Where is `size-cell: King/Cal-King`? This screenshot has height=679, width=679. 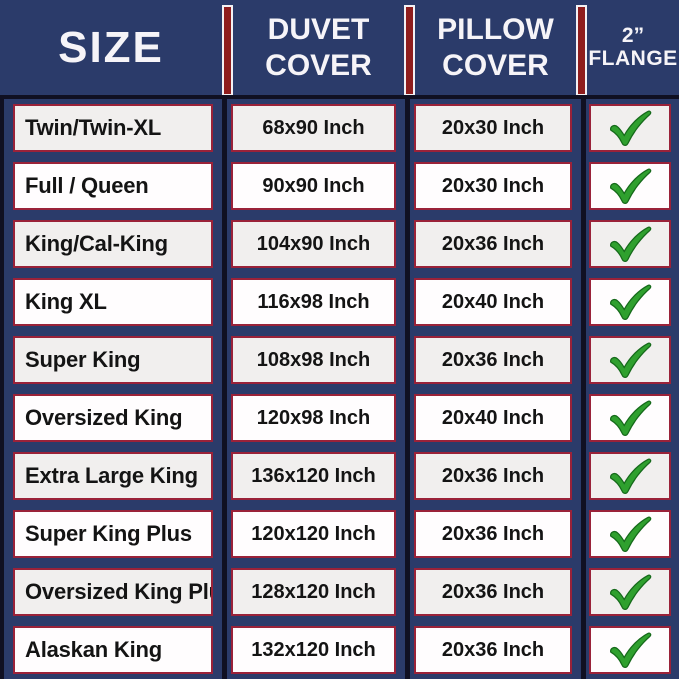 size-cell: King/Cal-King is located at coordinates (113, 244).